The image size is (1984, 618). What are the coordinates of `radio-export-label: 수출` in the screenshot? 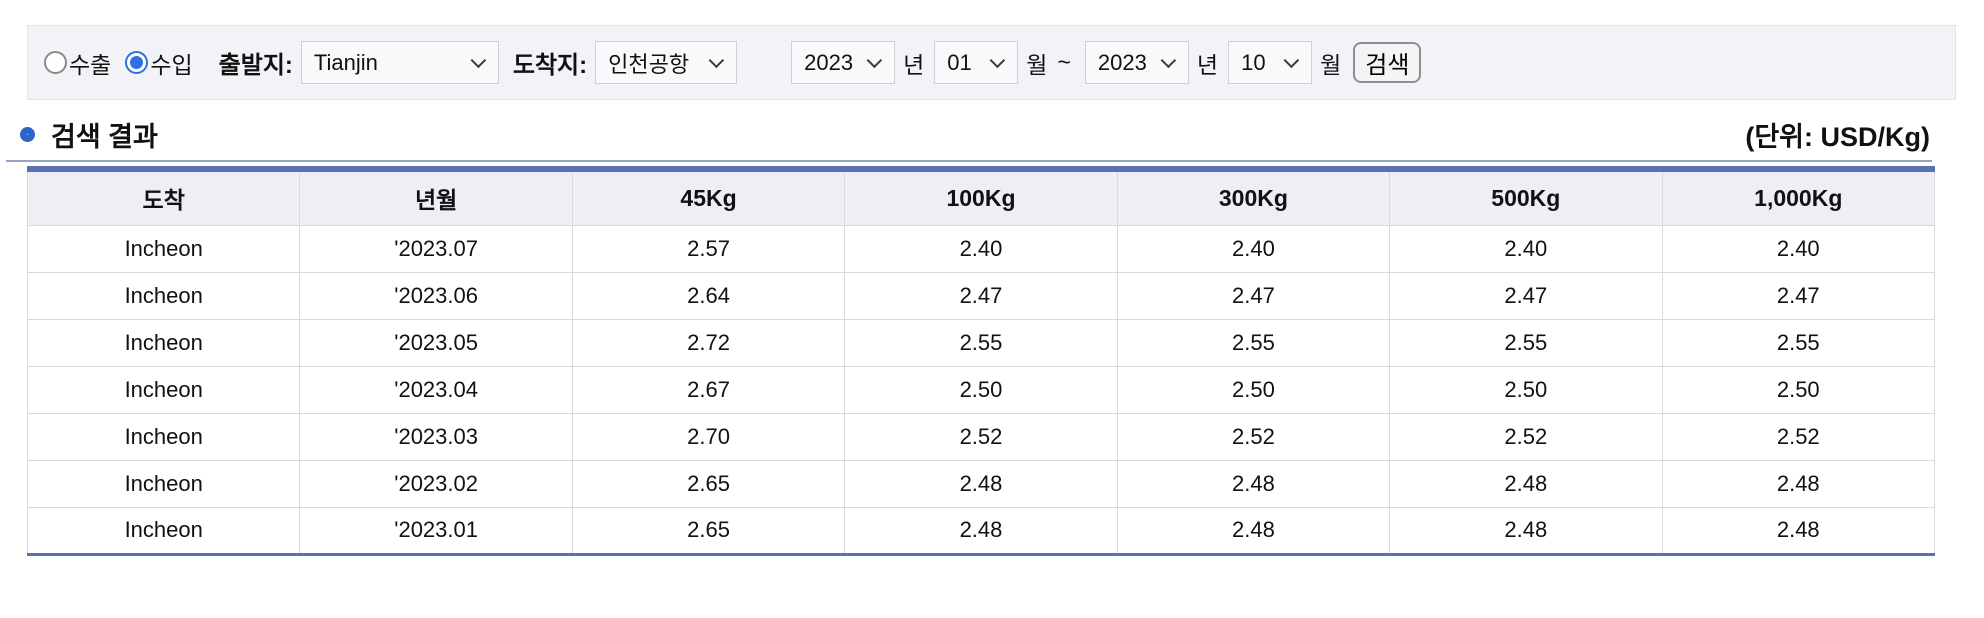 It's located at (90, 64).